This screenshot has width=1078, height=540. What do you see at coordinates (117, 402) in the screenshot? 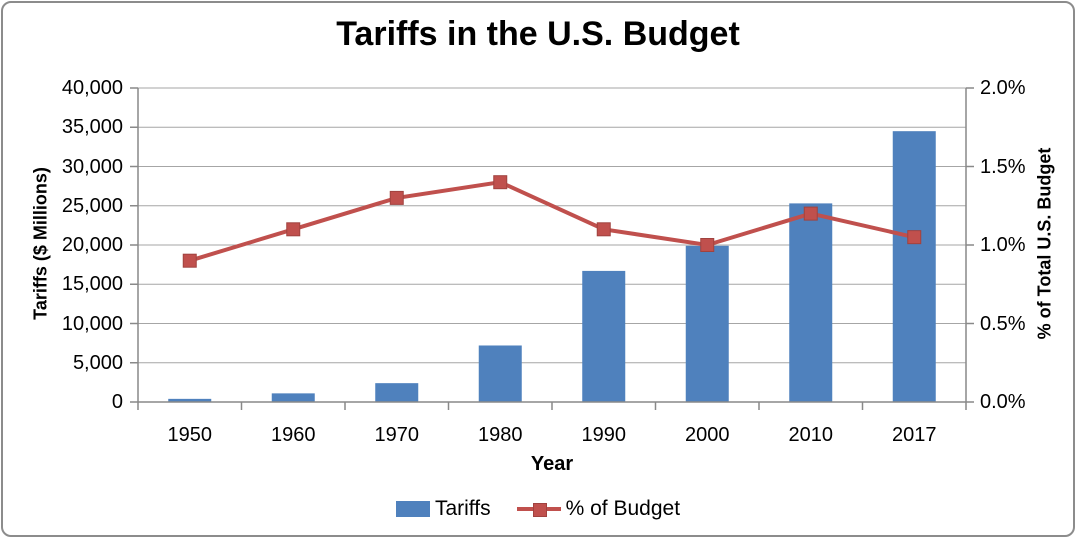
I see `left-tick-0: 0` at bounding box center [117, 402].